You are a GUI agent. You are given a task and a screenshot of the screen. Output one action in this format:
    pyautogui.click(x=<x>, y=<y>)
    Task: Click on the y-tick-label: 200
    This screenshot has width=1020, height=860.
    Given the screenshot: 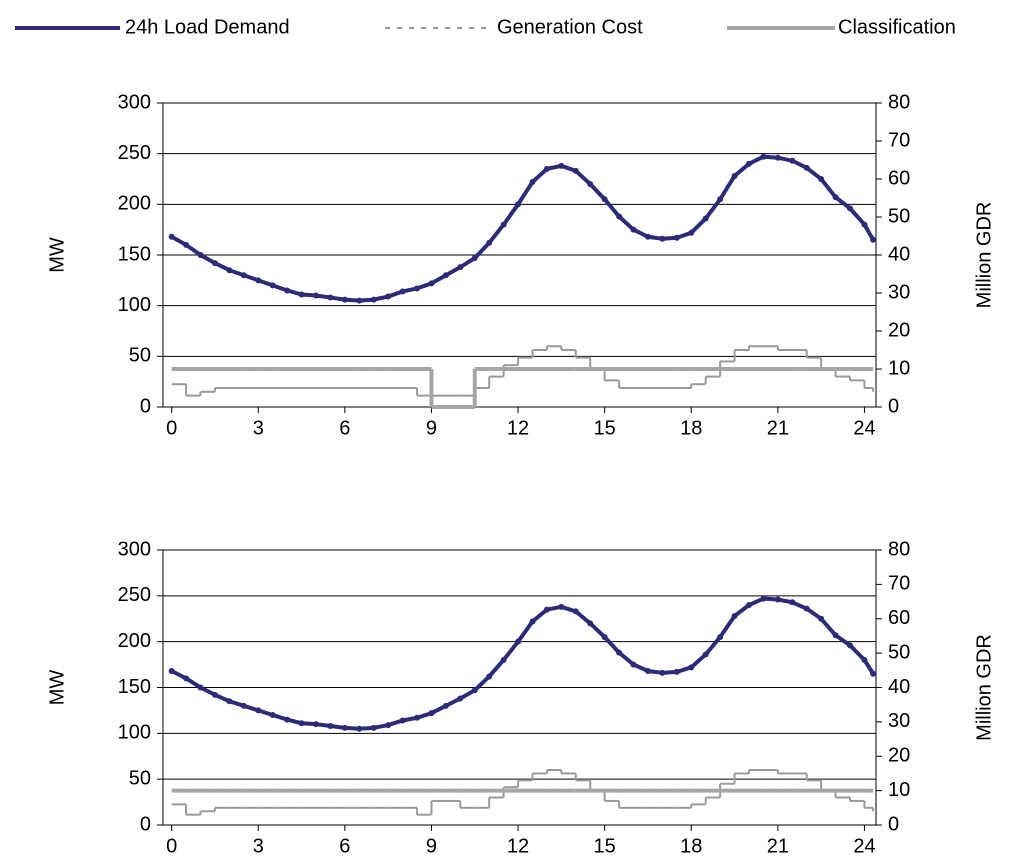 What is the action you would take?
    pyautogui.click(x=134, y=204)
    